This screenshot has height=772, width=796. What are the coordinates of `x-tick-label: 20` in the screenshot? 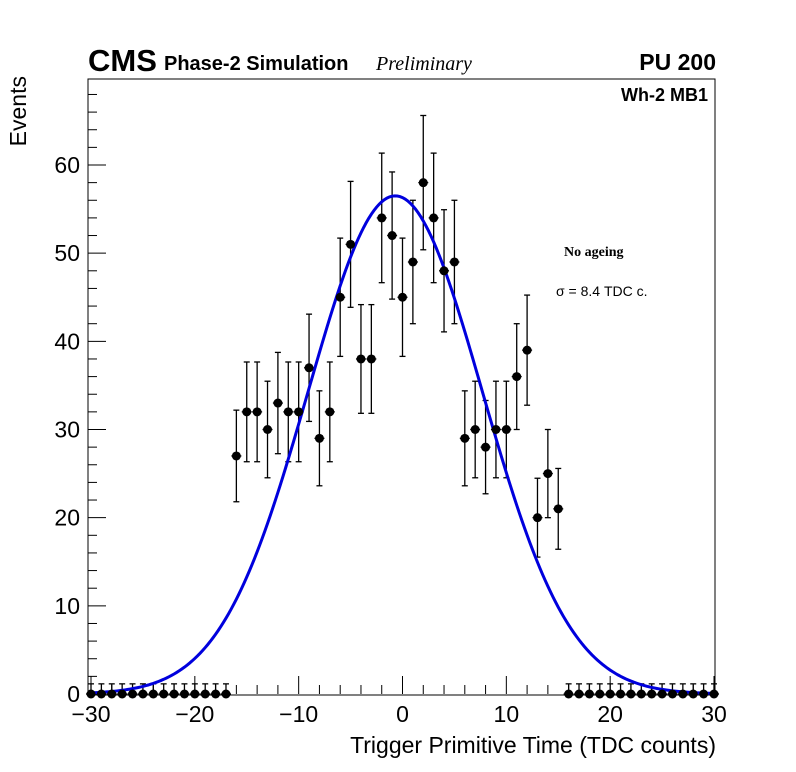 It's located at (610, 714).